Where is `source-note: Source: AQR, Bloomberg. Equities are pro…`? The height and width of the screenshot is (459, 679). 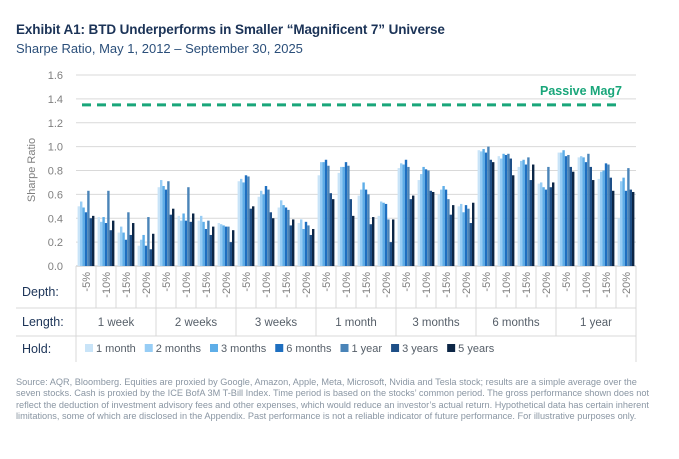 source-note: Source: AQR, Bloomberg. Equities are pro… is located at coordinates (333, 399).